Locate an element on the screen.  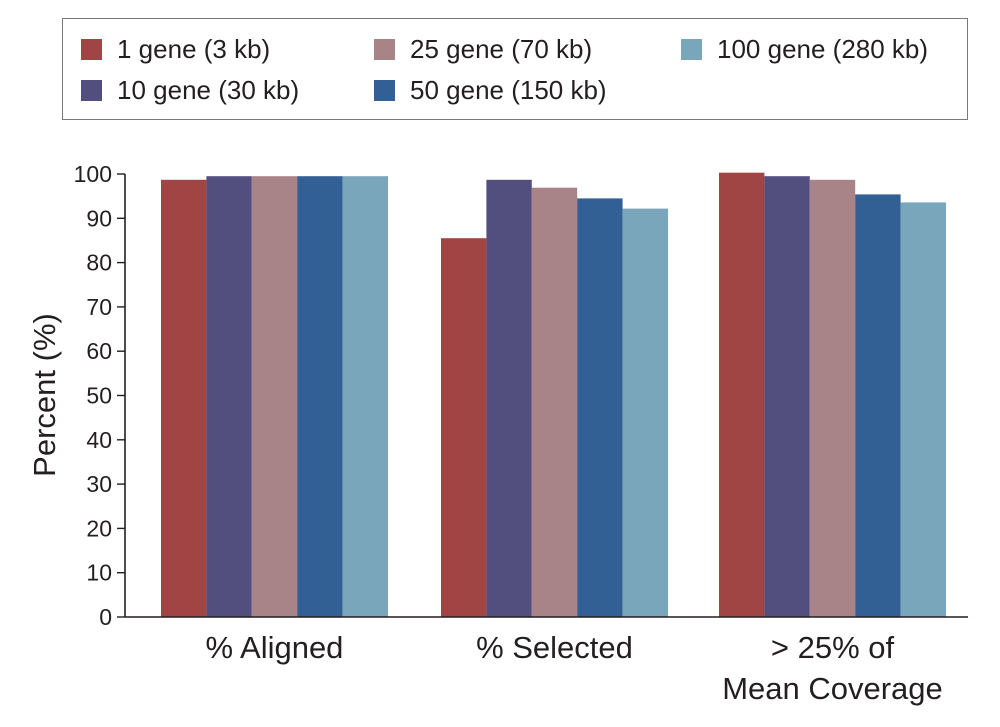
y-tick-label: 90 is located at coordinates (99, 218).